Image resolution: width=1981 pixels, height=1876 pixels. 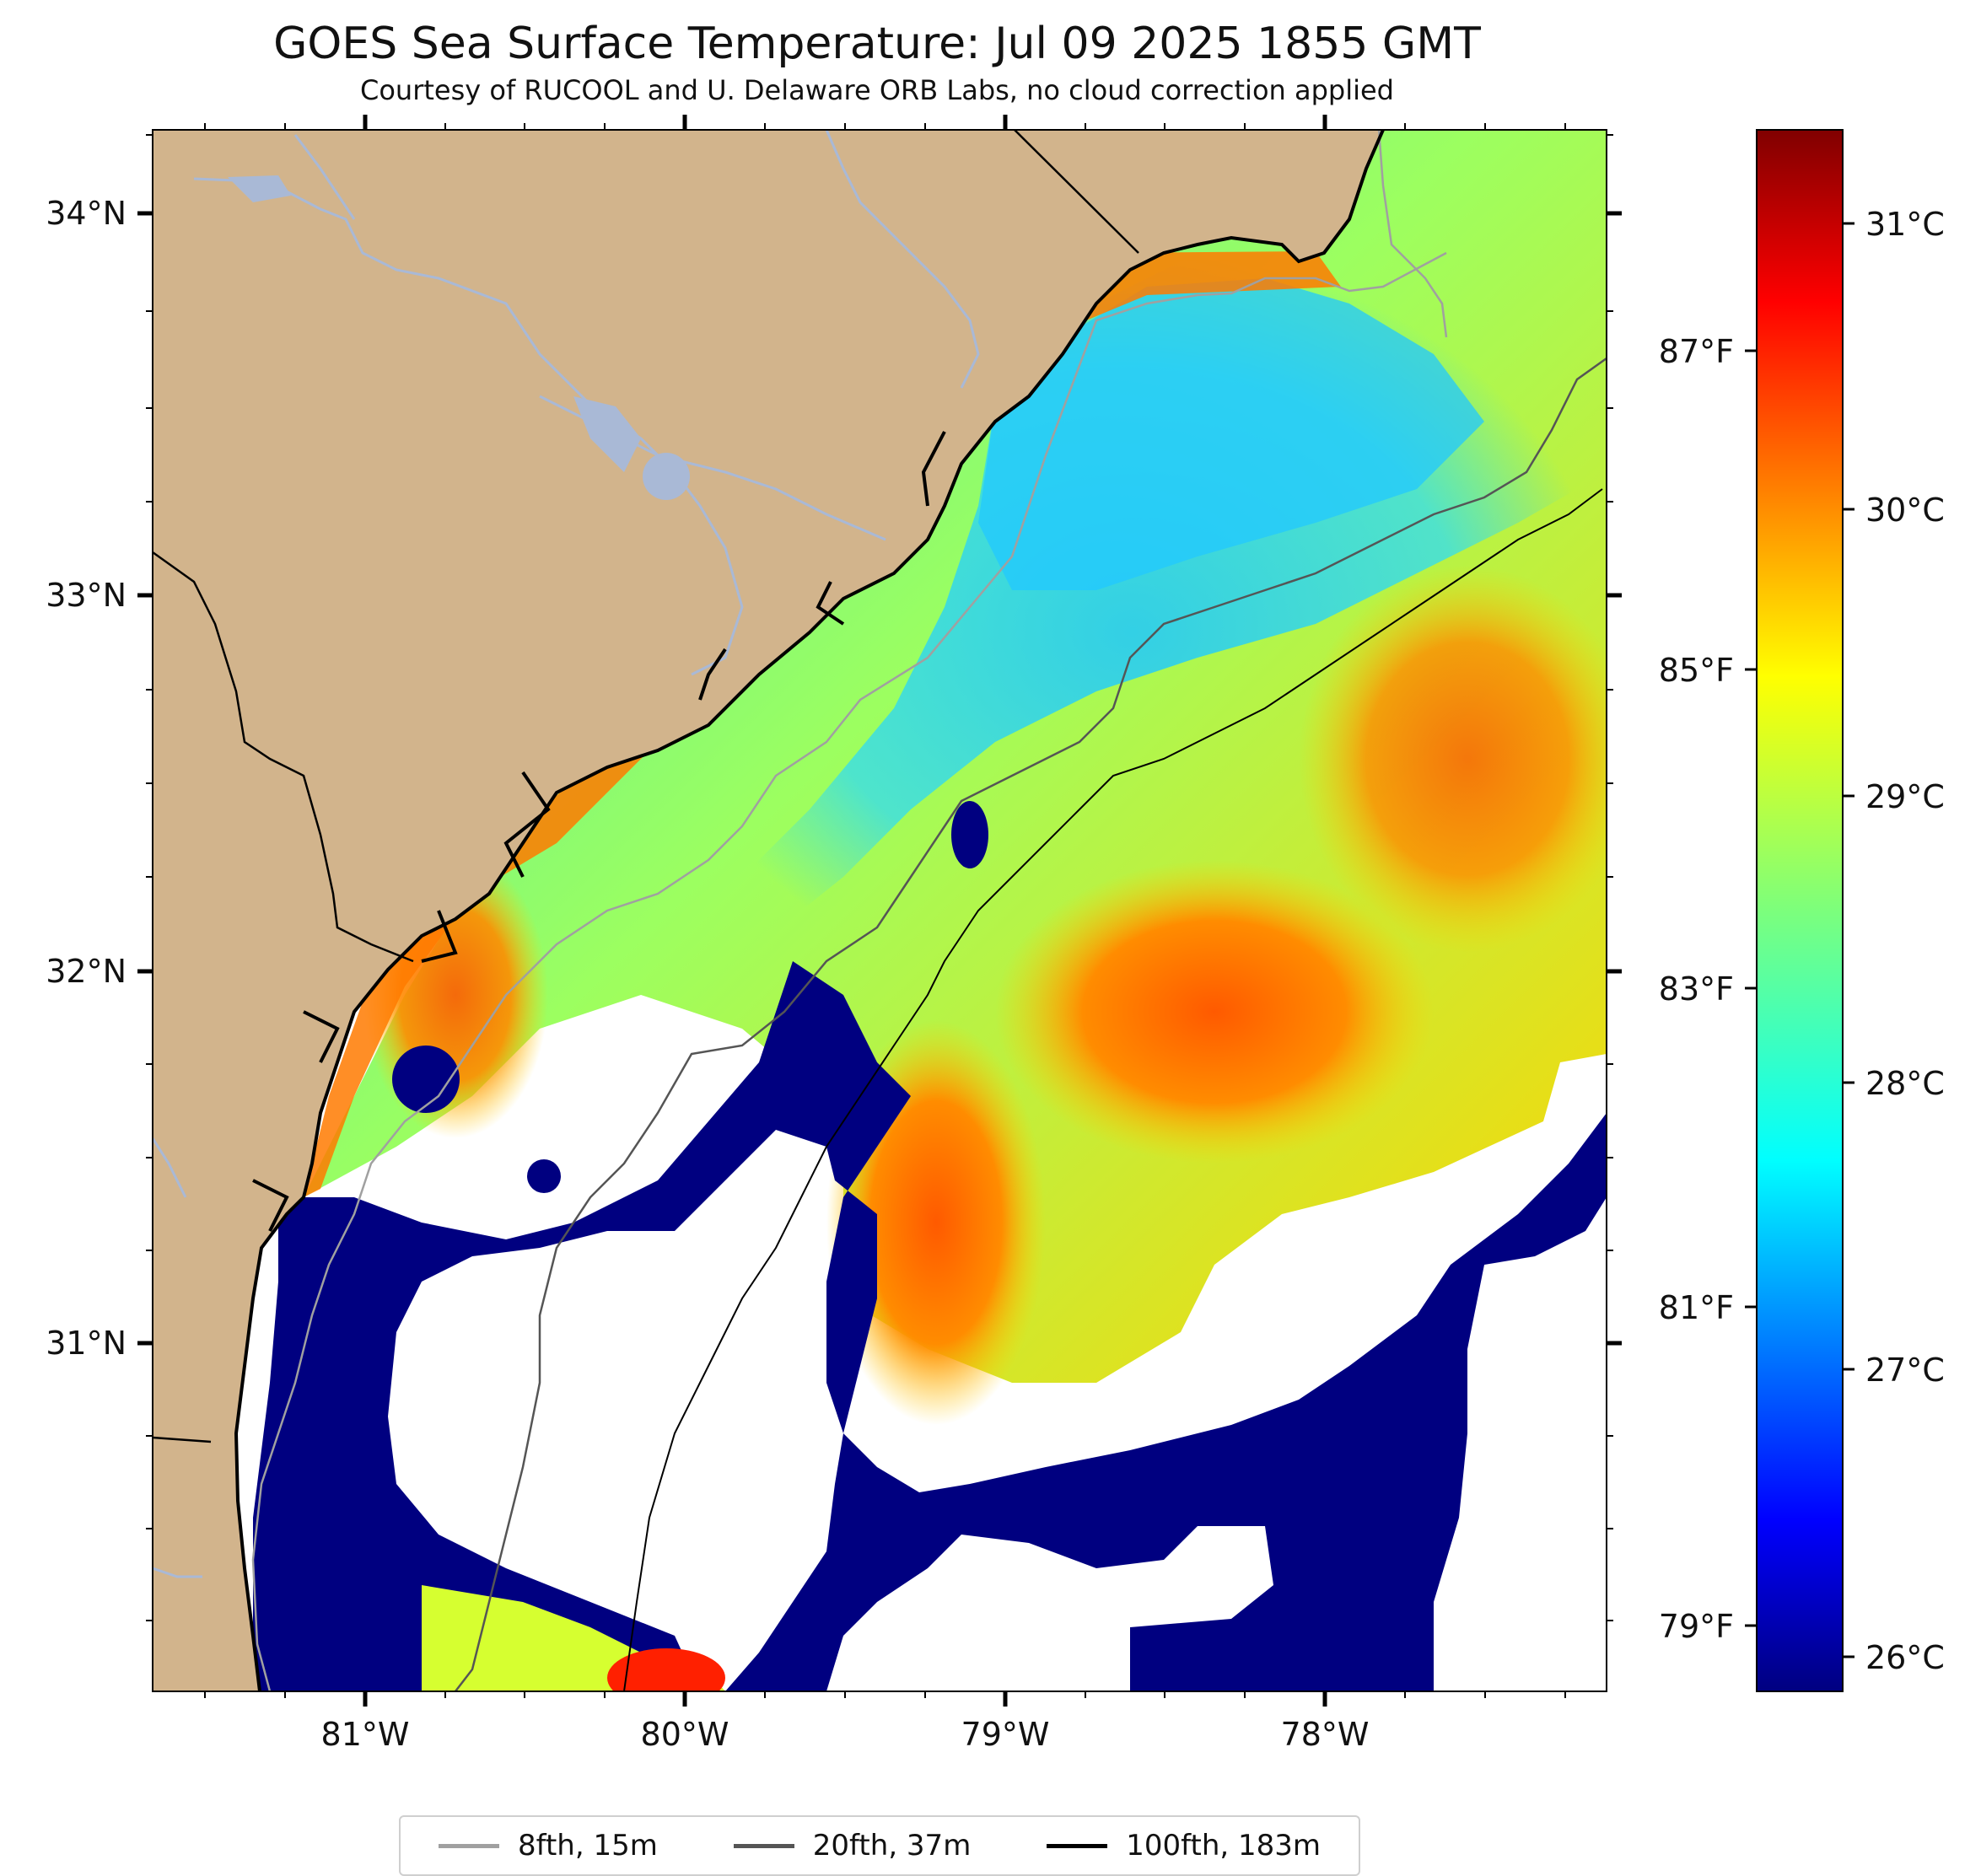 What do you see at coordinates (1751, 988) in the screenshot?
I see `colorbar-fahrenheit-ticks` at bounding box center [1751, 988].